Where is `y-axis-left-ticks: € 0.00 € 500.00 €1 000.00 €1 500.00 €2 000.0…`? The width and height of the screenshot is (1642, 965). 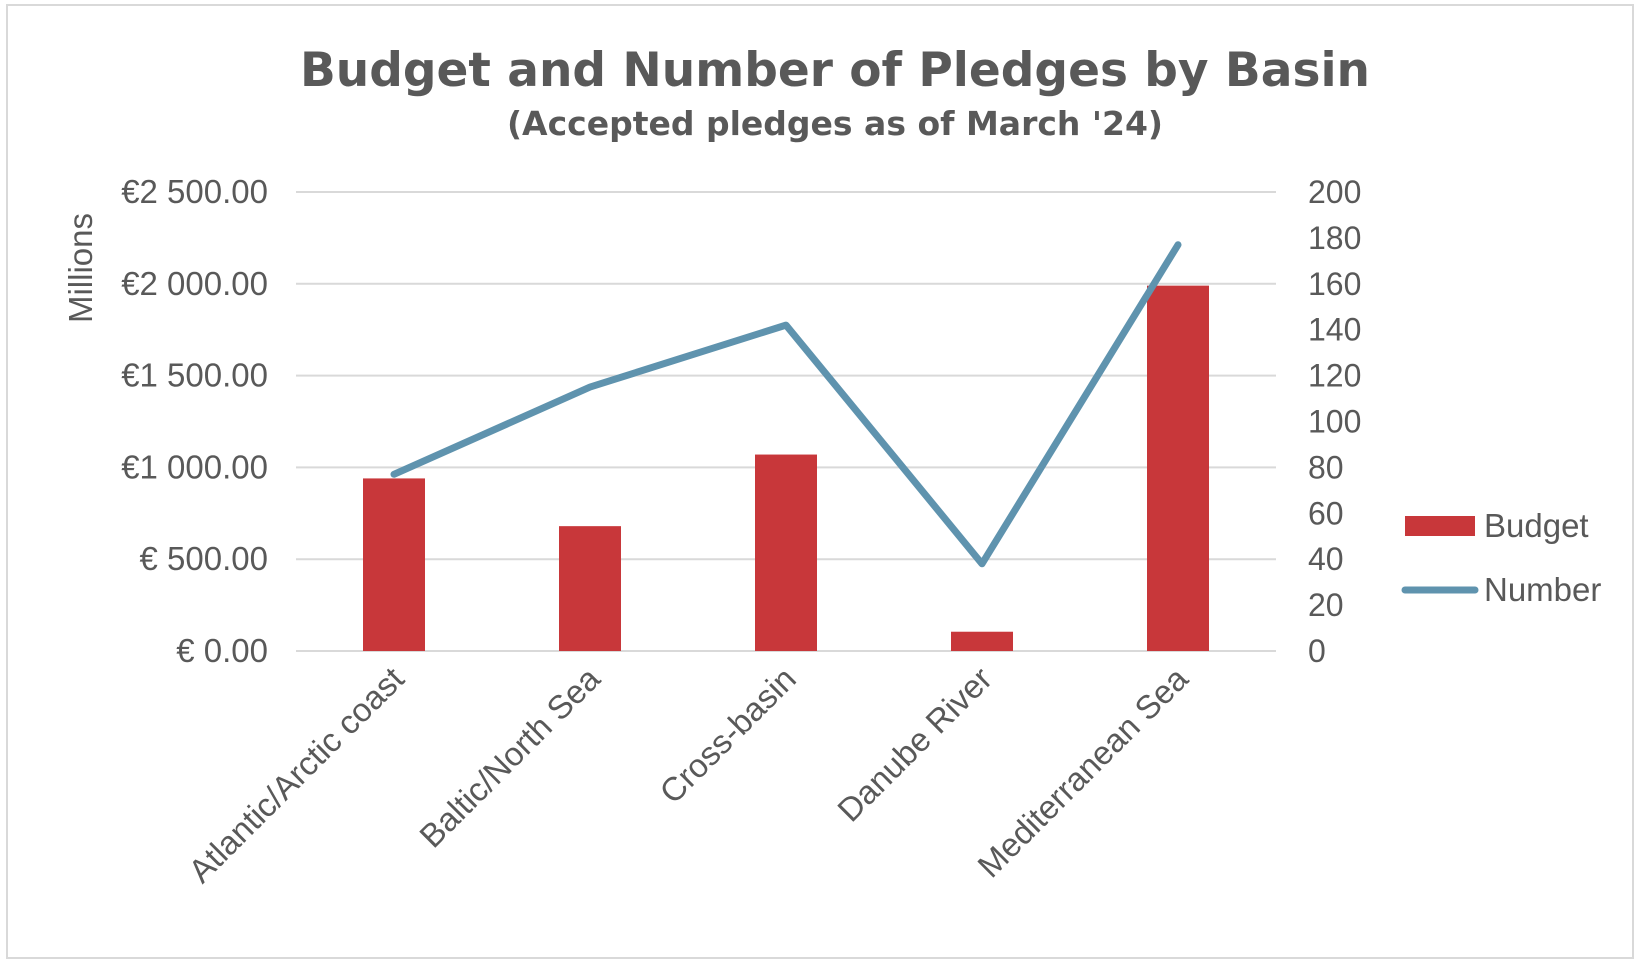
y-axis-left-ticks: € 0.00 € 500.00 €1 000.00 €1 500.00 €2 000.0… is located at coordinates (194, 421).